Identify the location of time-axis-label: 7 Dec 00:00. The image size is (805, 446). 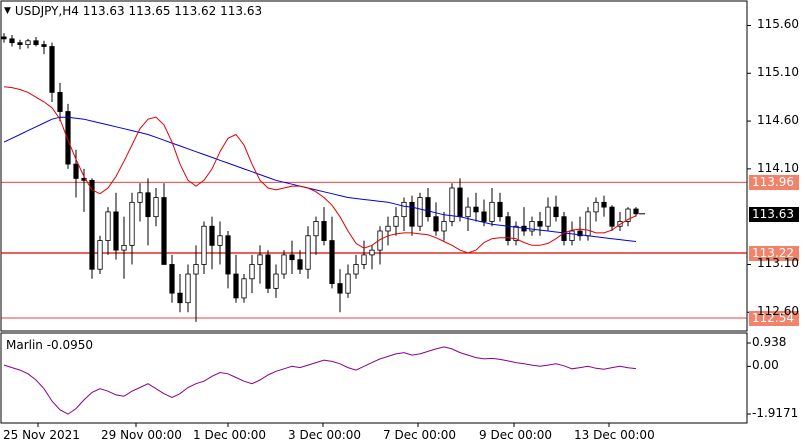
(420, 435).